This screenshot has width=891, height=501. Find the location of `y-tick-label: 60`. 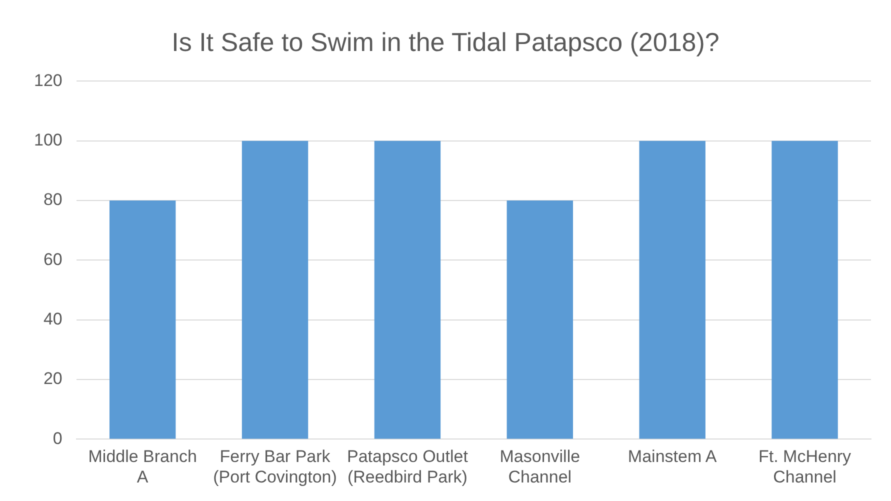

y-tick-label: 60 is located at coordinates (52, 259).